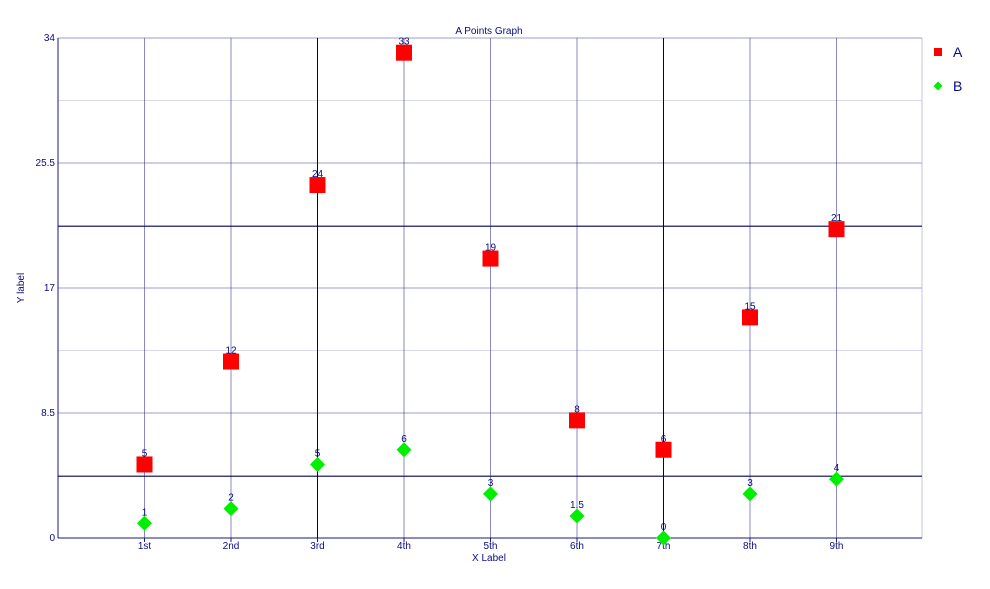 The width and height of the screenshot is (990, 589). I want to click on series-a-data-label: 6, so click(664, 439).